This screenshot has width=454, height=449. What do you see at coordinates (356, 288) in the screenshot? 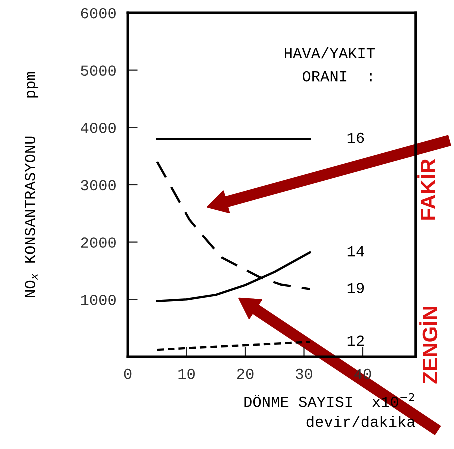
I see `text: 19` at bounding box center [356, 288].